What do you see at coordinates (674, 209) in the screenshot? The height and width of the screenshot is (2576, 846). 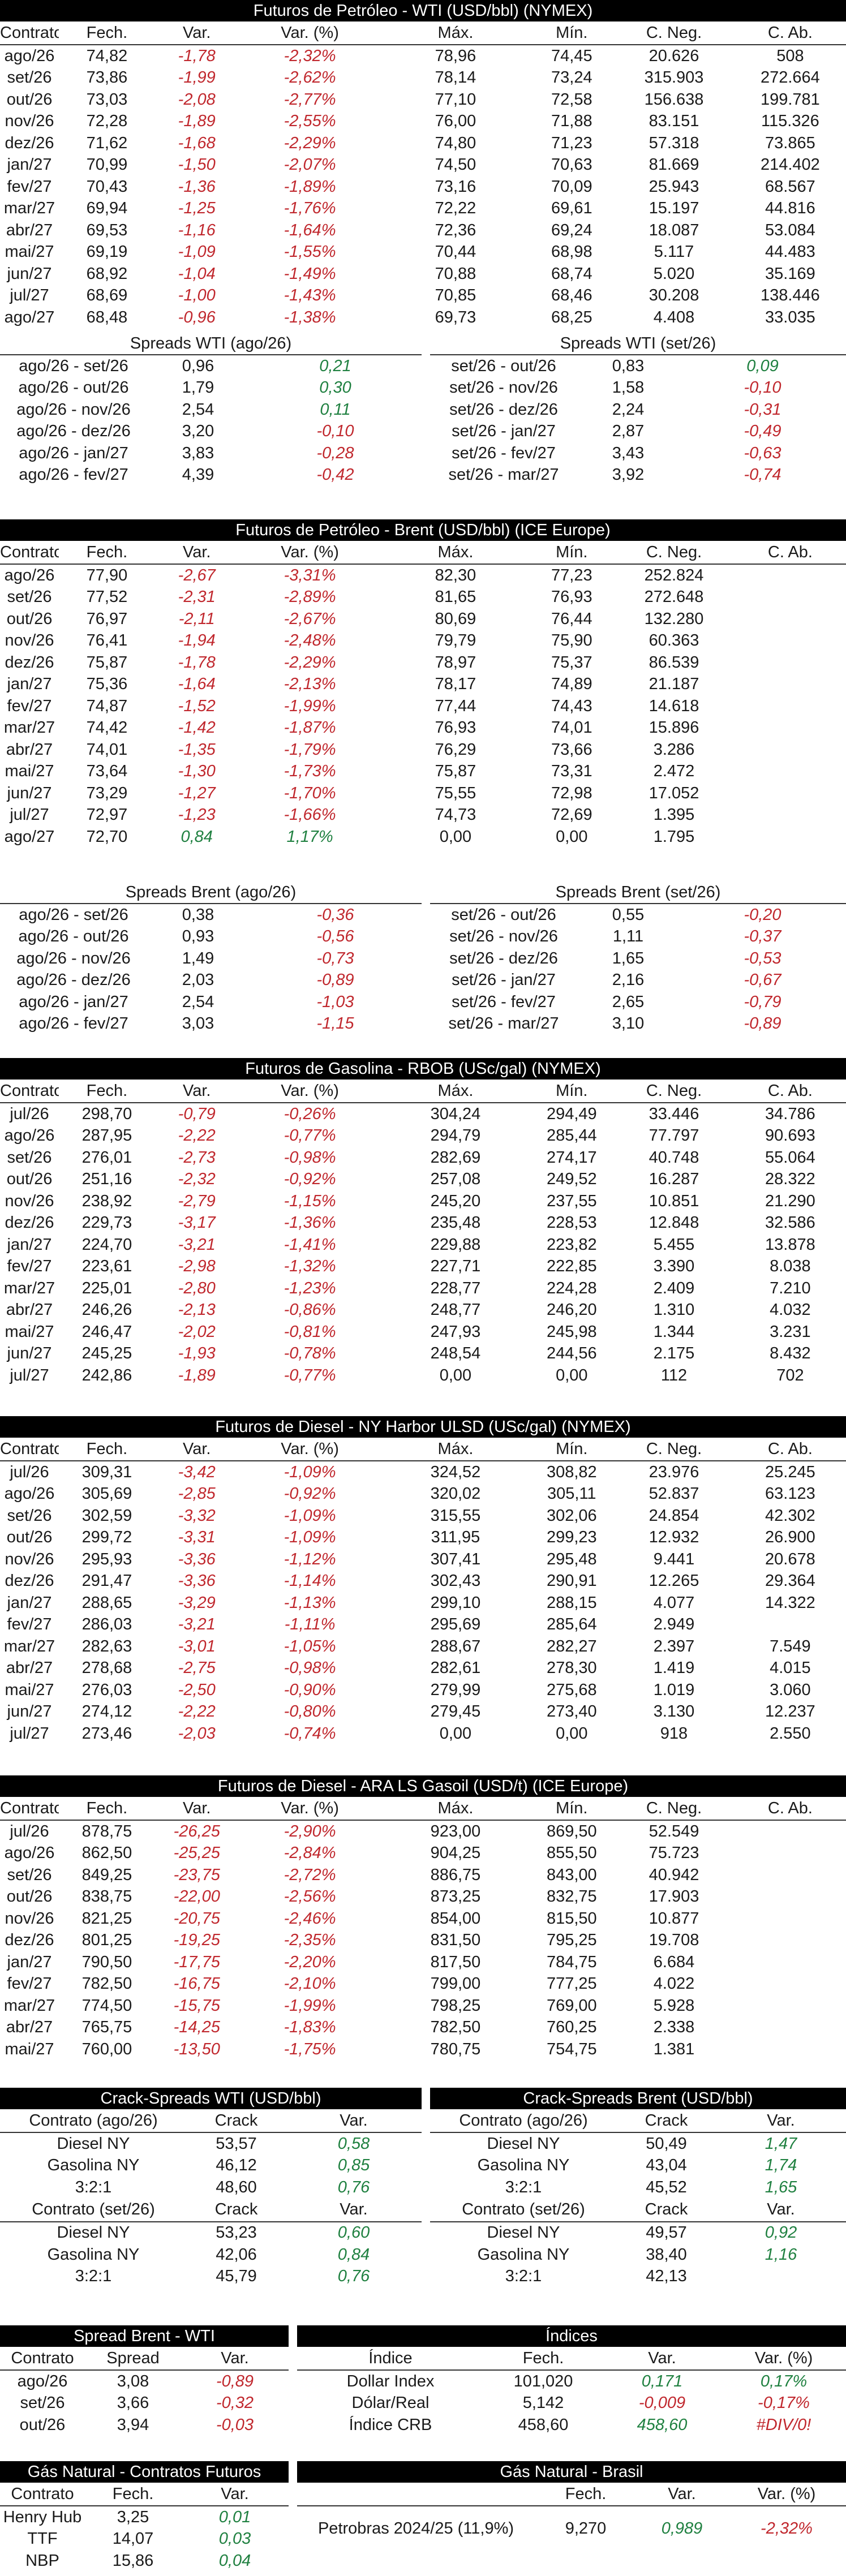 I see `cell-value: 15.197` at bounding box center [674, 209].